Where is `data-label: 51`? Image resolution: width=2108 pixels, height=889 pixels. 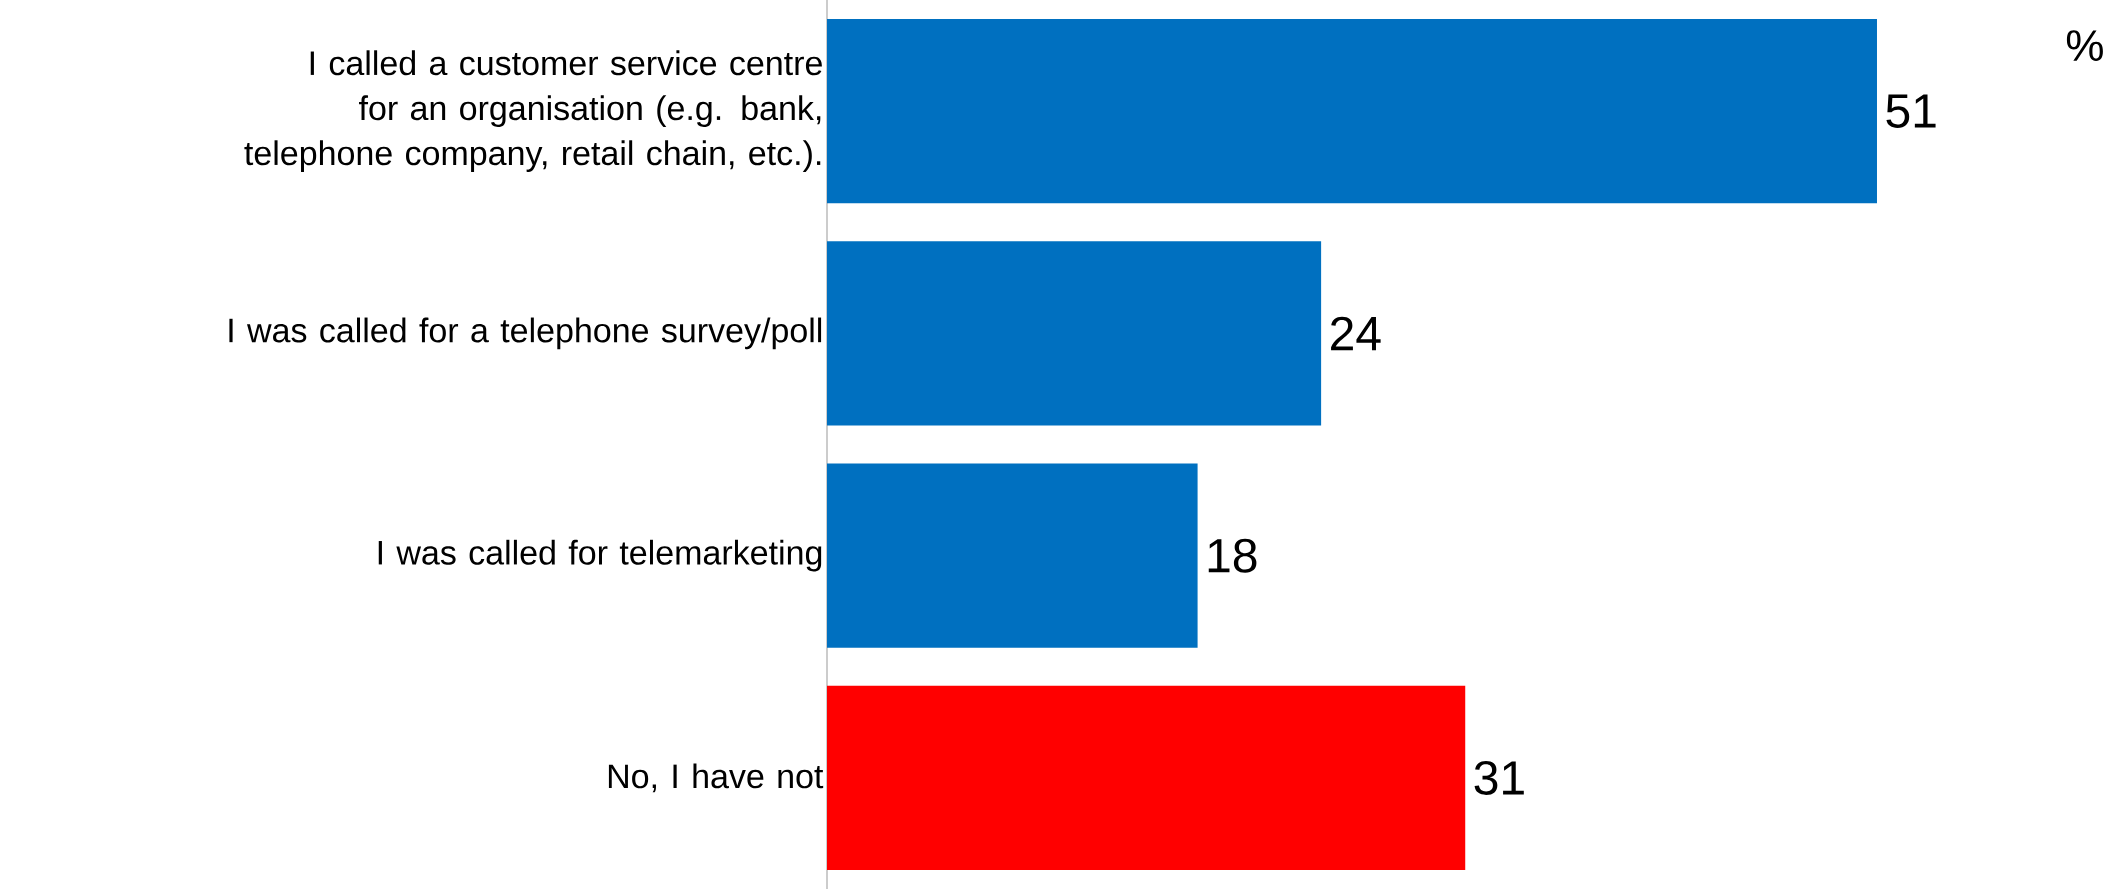
data-label: 51 is located at coordinates (1911, 111).